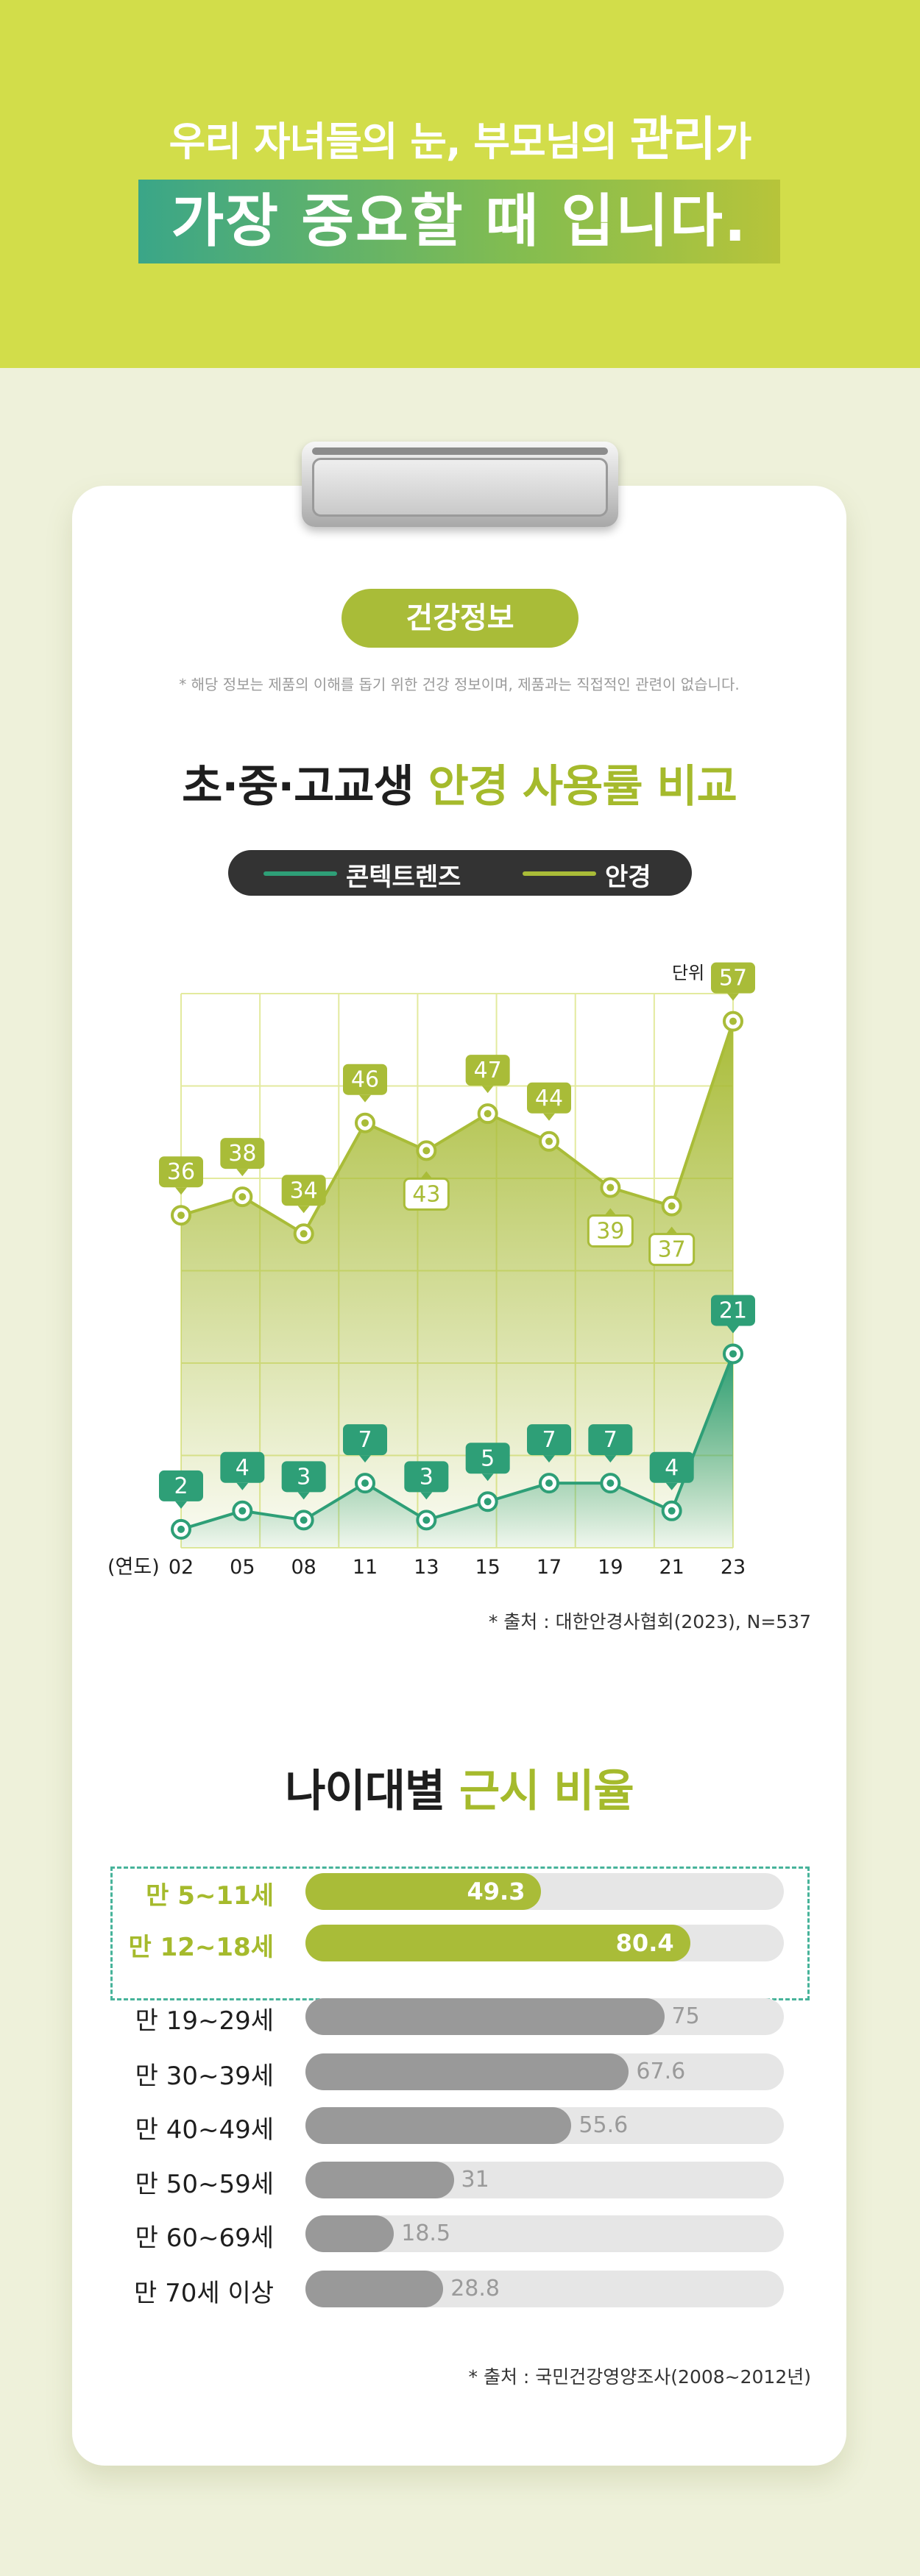  Describe the element at coordinates (544, 2233) in the screenshot. I see `bar-track: 18.5` at that location.